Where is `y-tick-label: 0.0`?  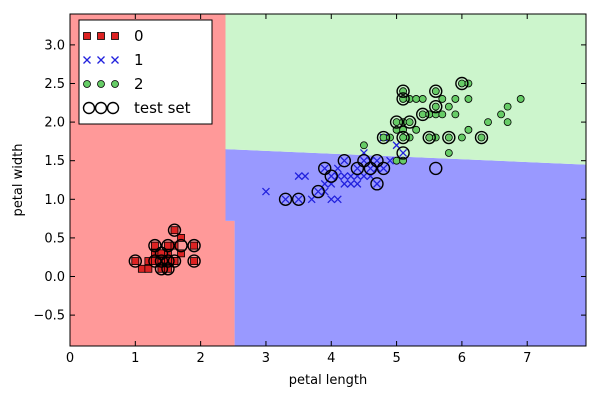
y-tick-label: 0.0 is located at coordinates (54, 277).